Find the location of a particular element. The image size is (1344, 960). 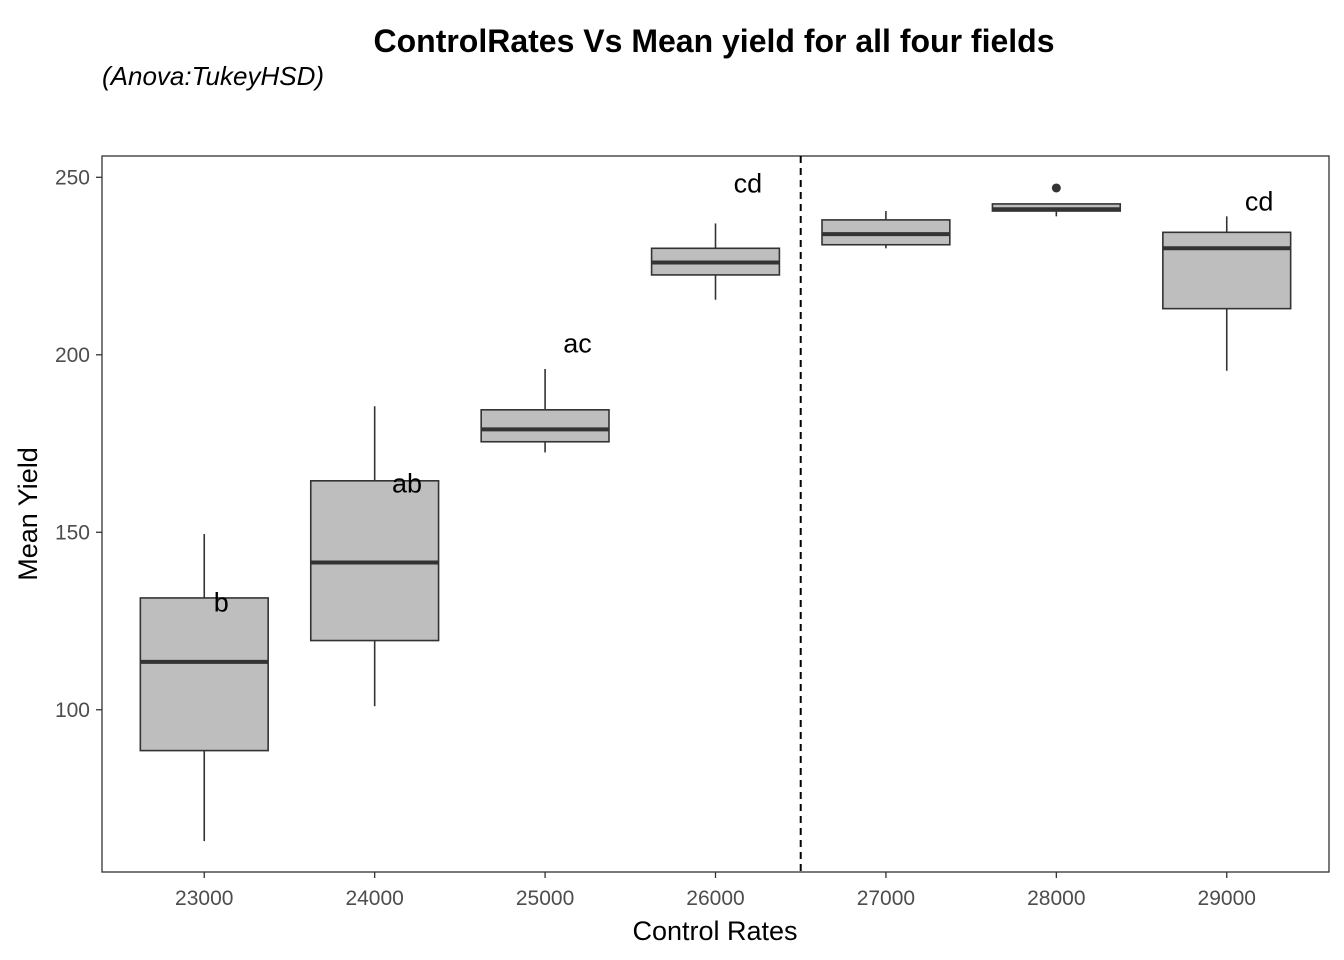

chart-subtitle: (Anova:TukeyHSD) is located at coordinates (213, 76).